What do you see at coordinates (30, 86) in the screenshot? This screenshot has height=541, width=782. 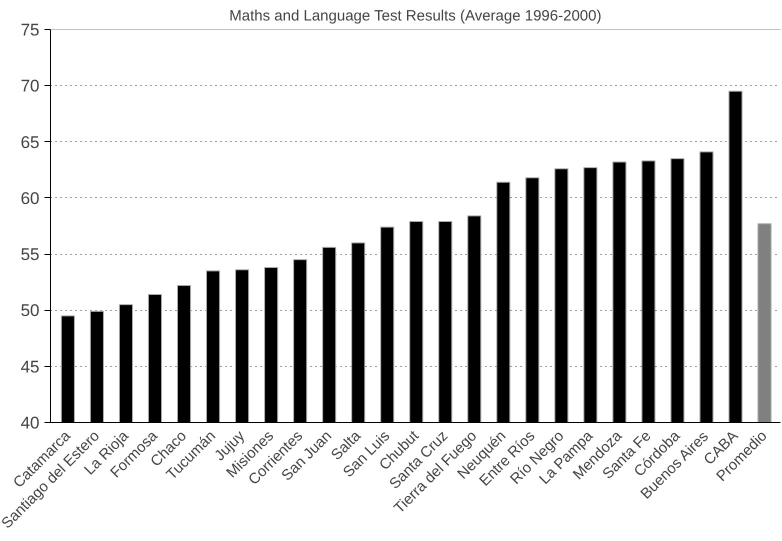 I see `y-tick-label: 70` at bounding box center [30, 86].